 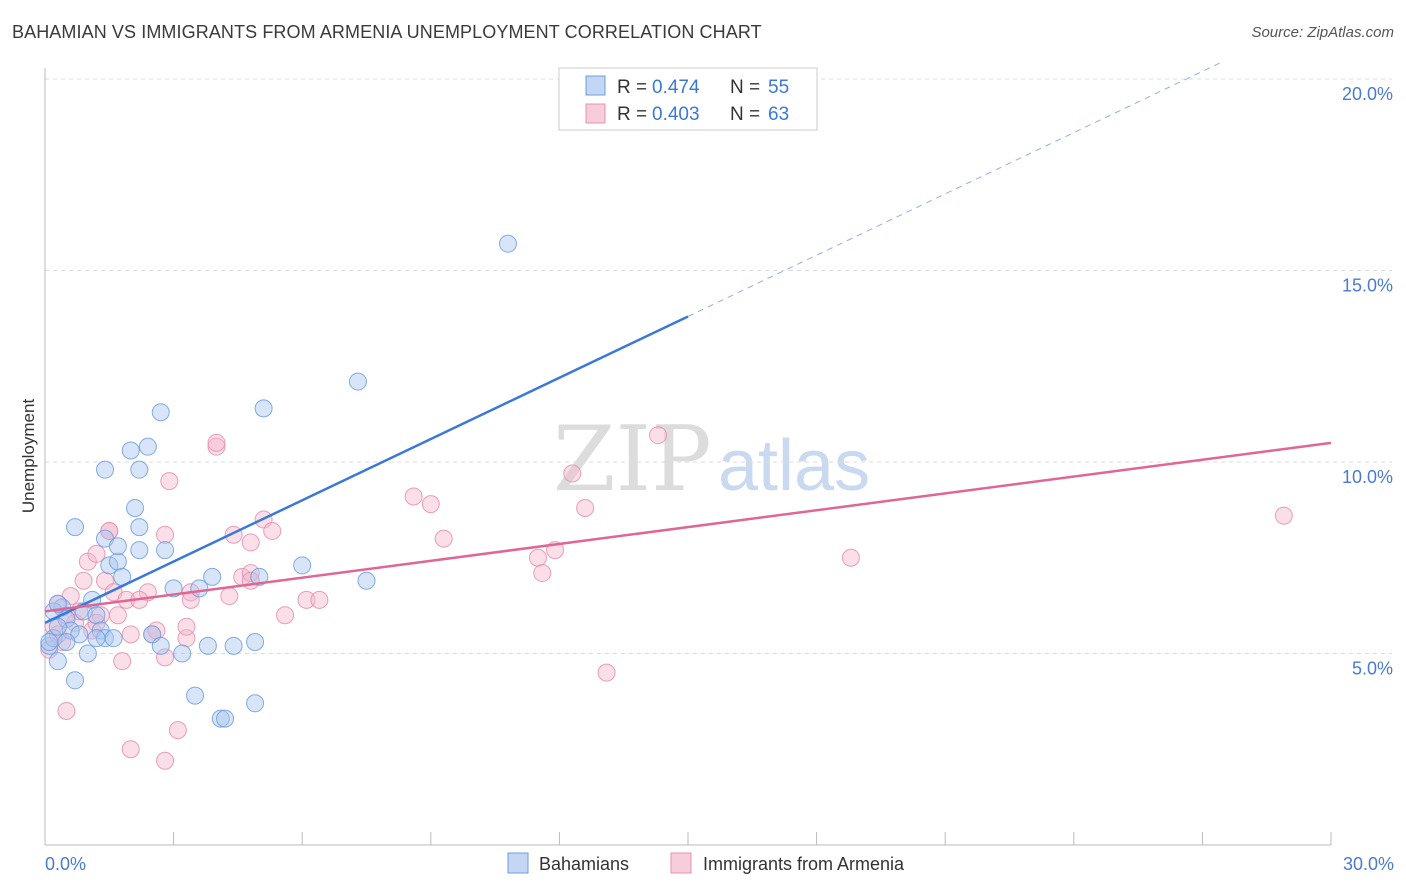 What do you see at coordinates (688, 99) in the screenshot?
I see `legend-box: R = 0.474 N = 55 R = 0.403 N = 63` at bounding box center [688, 99].